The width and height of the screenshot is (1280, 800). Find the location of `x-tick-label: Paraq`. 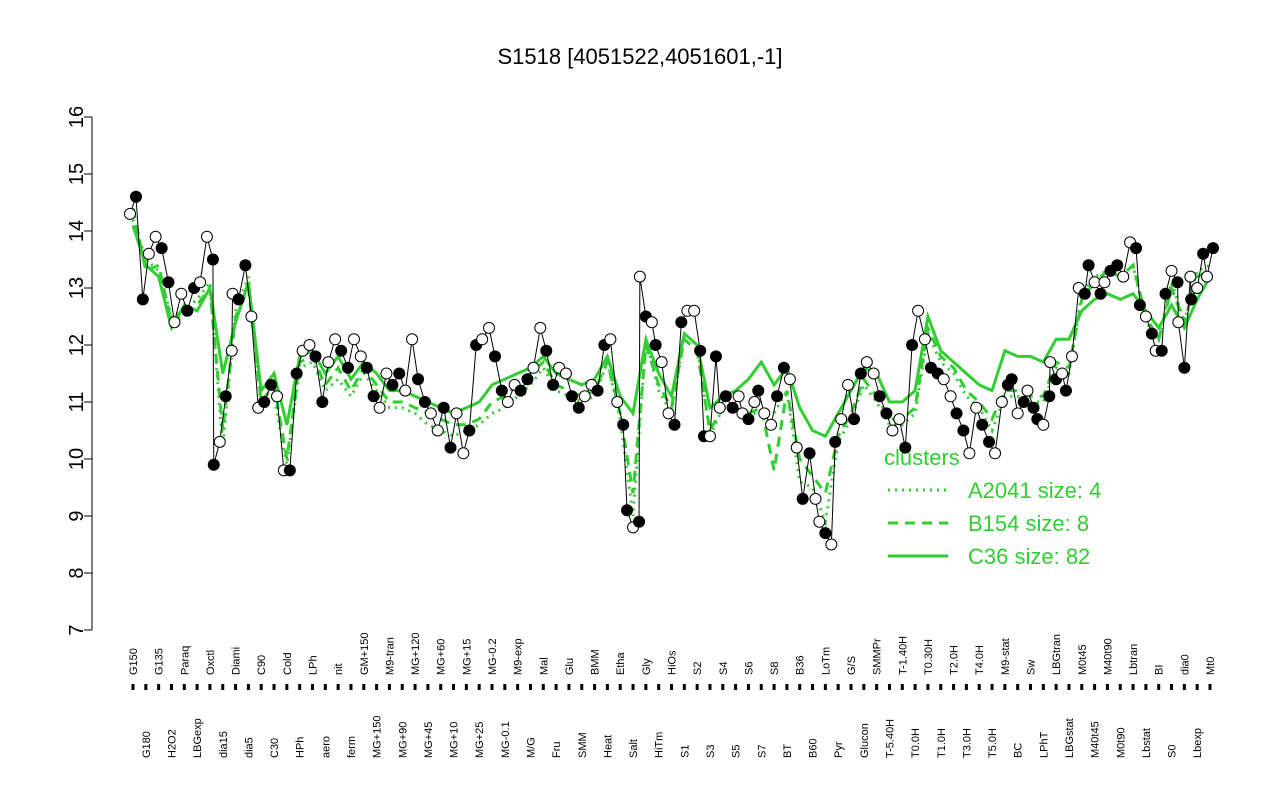

x-tick-label: Paraq is located at coordinates (185, 660).